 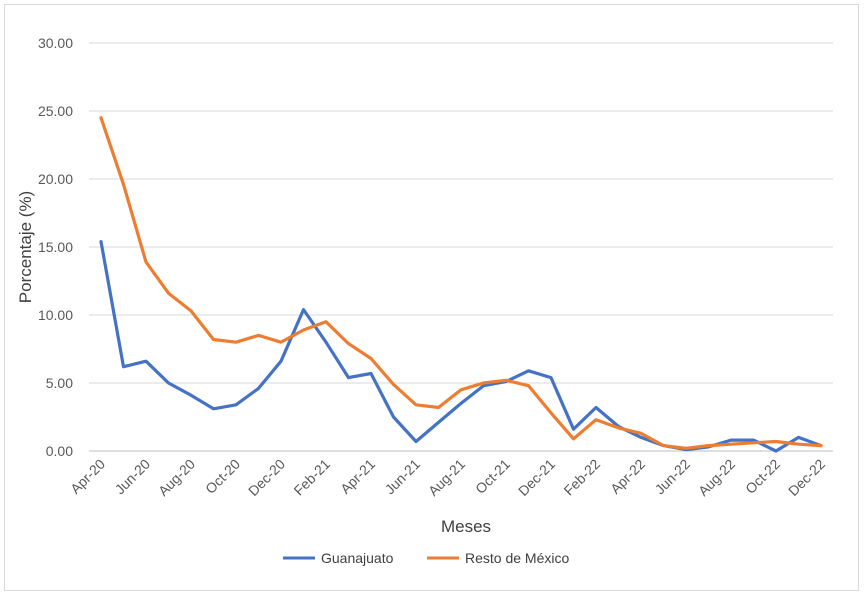 I want to click on y-tick-label-0: 0.00, so click(x=59, y=451).